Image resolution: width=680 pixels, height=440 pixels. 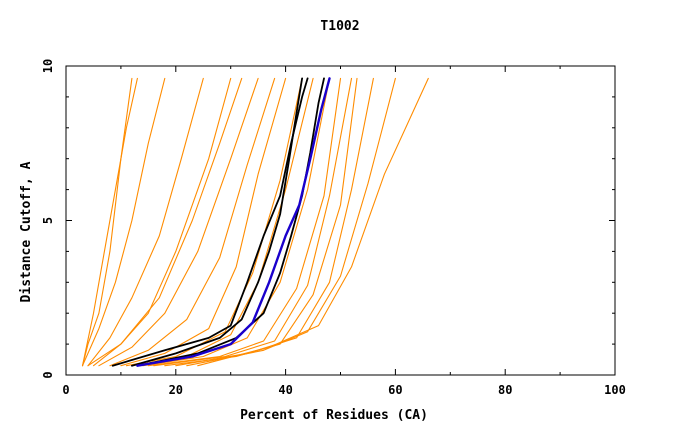 I want to click on x-tick-label: 60, so click(x=395, y=390).